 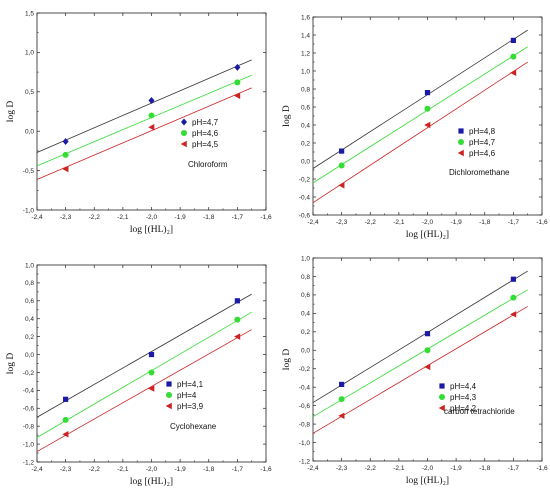 I want to click on legend: pH=4,1 pH=4 pH=3,9, so click(x=184, y=395).